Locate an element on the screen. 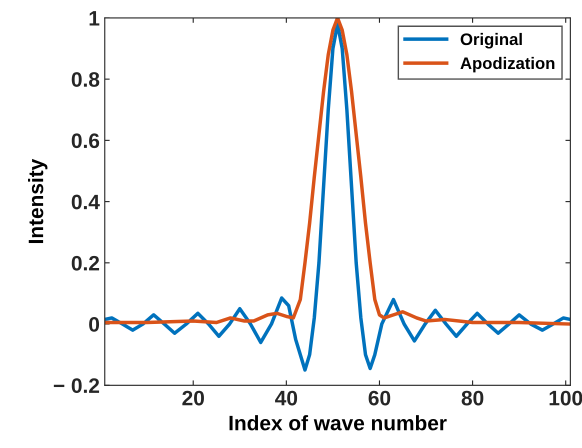 This screenshot has height=448, width=582. y-tick-label: − 0.2 is located at coordinates (77, 386).